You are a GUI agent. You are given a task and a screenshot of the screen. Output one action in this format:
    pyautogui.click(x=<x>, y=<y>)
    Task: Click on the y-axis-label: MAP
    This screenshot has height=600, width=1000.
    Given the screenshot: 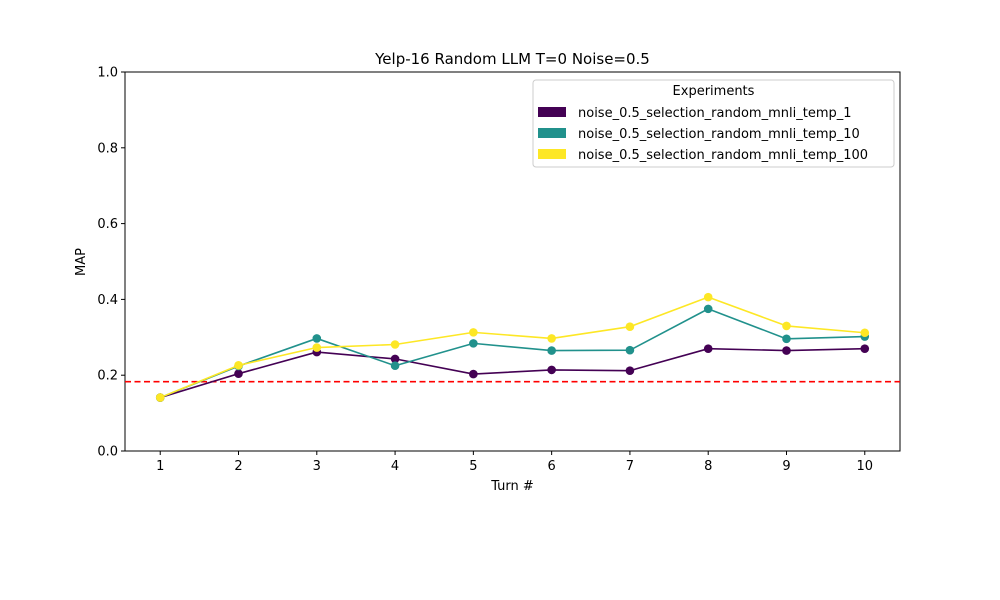 What is the action you would take?
    pyautogui.click(x=81, y=262)
    